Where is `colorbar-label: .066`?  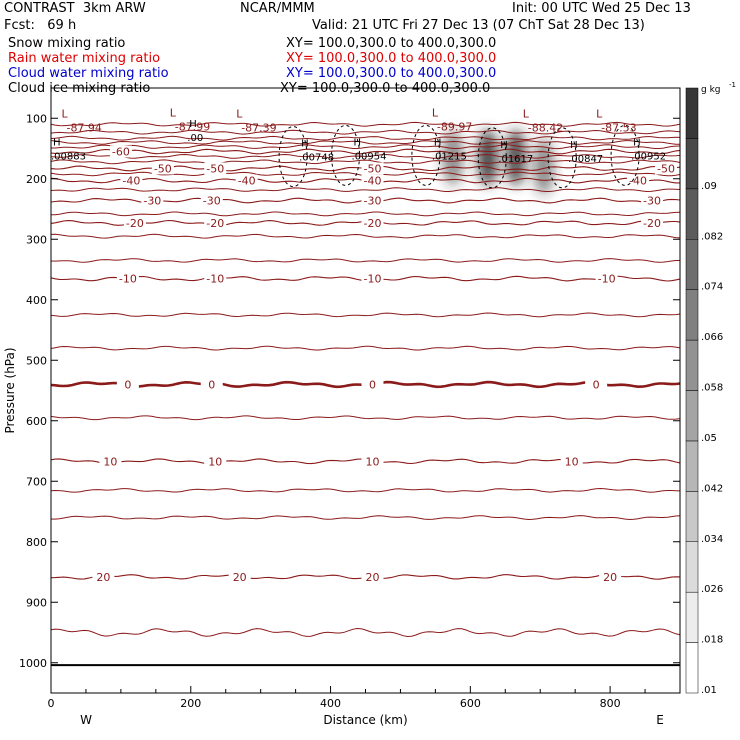 colorbar-label: .066 is located at coordinates (712, 337).